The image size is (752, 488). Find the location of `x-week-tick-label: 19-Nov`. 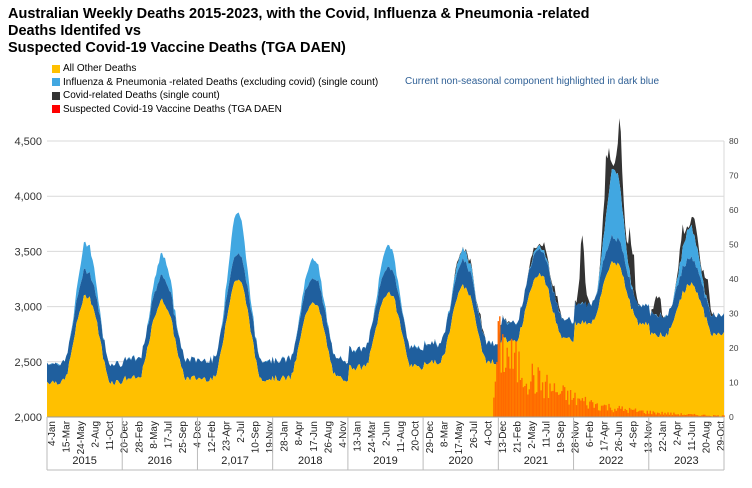

x-week-tick-label: 19-Nov is located at coordinates (270, 437).